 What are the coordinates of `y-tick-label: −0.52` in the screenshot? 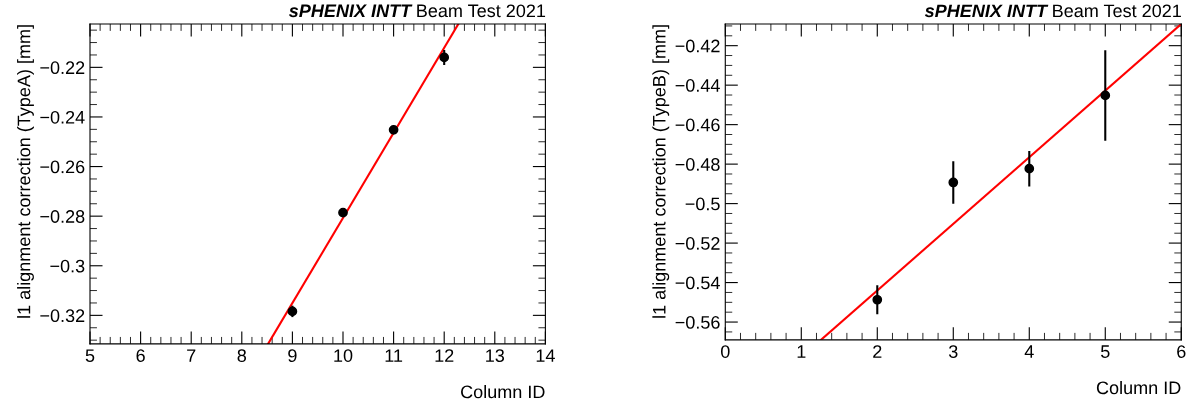 It's located at (697, 243).